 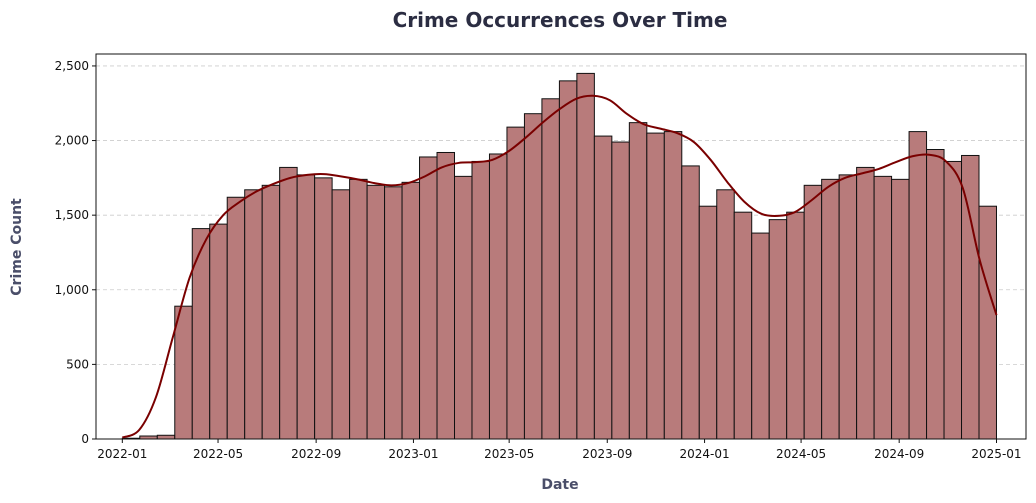 What do you see at coordinates (560, 20) in the screenshot?
I see `chart-title: Crime Occurrences Over Time` at bounding box center [560, 20].